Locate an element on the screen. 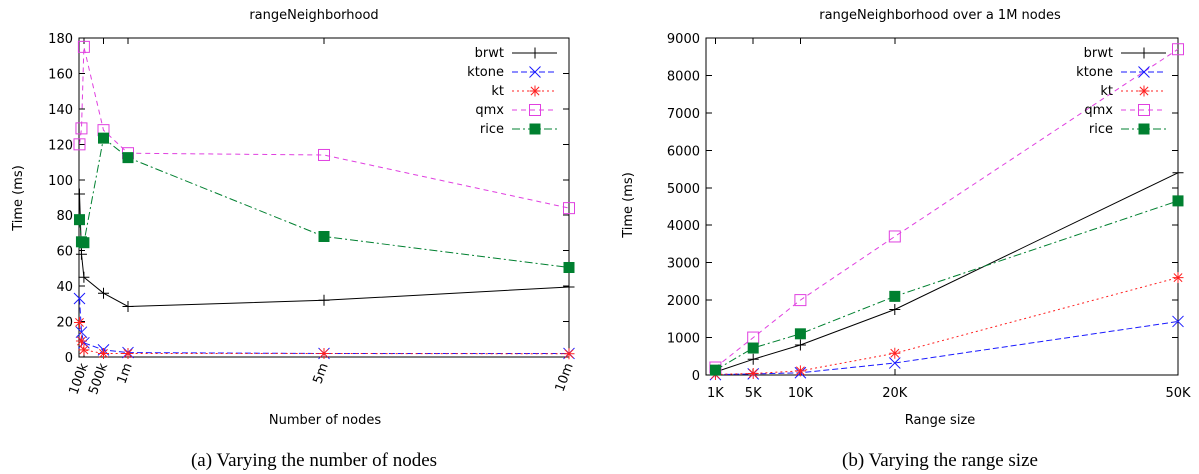 The width and height of the screenshot is (1199, 474). x-tick-label: 1m is located at coordinates (125, 373).